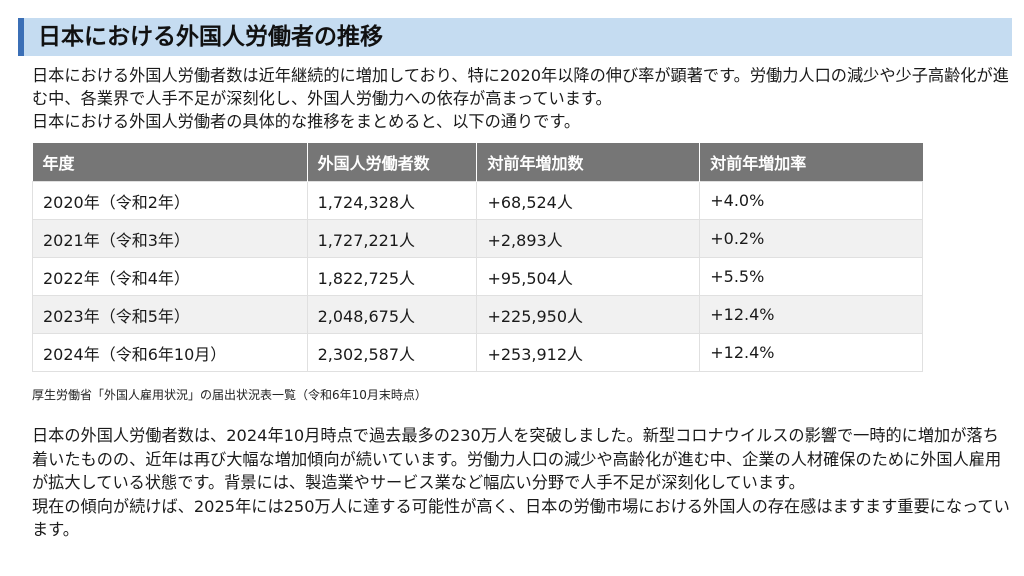  Describe the element at coordinates (392, 277) in the screenshot. I see `cell-worker-count: 1,822,725人` at that location.